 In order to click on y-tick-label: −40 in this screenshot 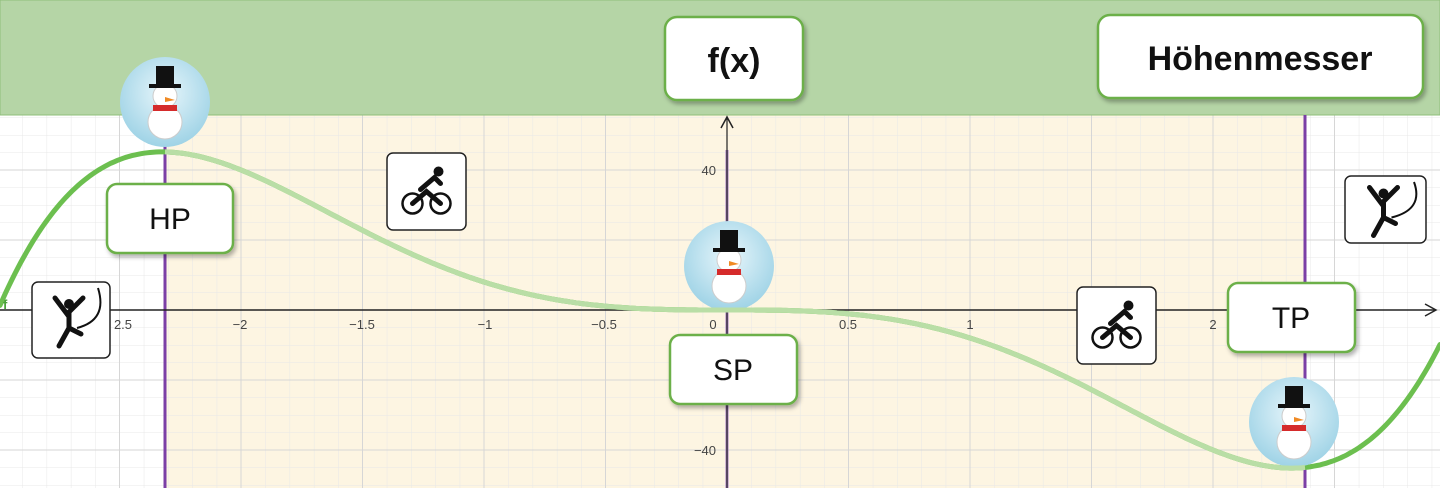, I will do `click(705, 450)`.